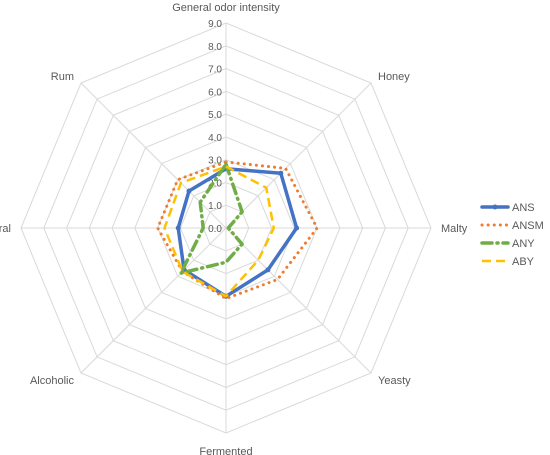 Image resolution: width=550 pixels, height=455 pixels. What do you see at coordinates (523, 208) in the screenshot?
I see `legend-label: ANS` at bounding box center [523, 208].